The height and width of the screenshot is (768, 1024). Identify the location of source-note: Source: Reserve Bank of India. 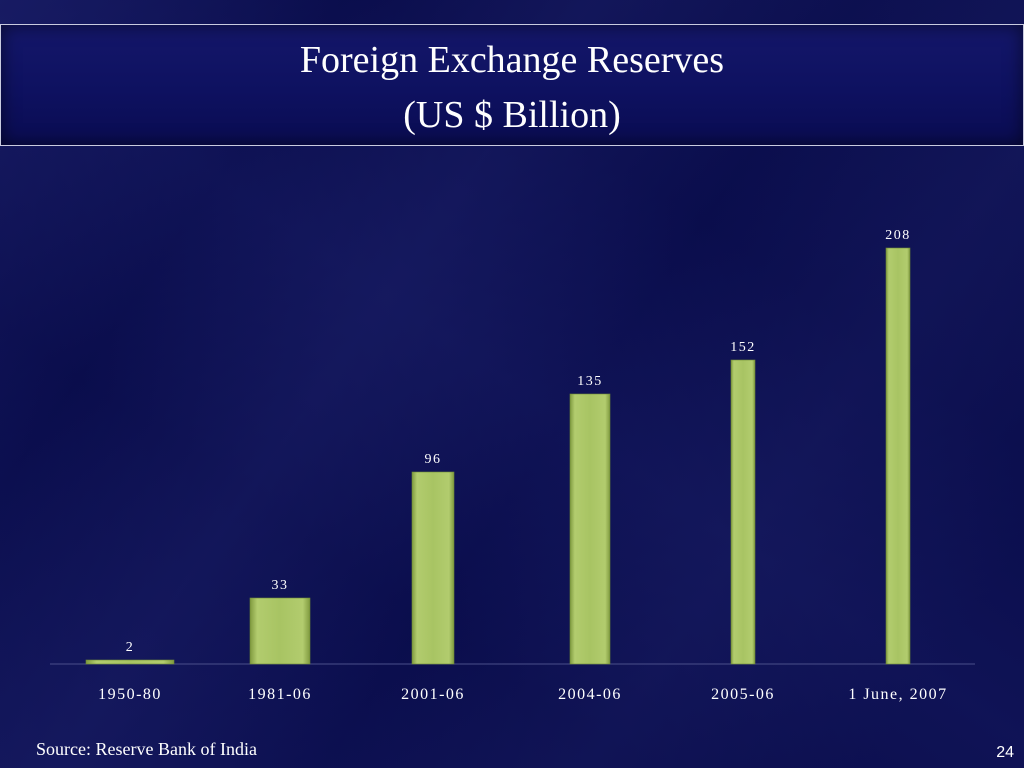
(146, 749).